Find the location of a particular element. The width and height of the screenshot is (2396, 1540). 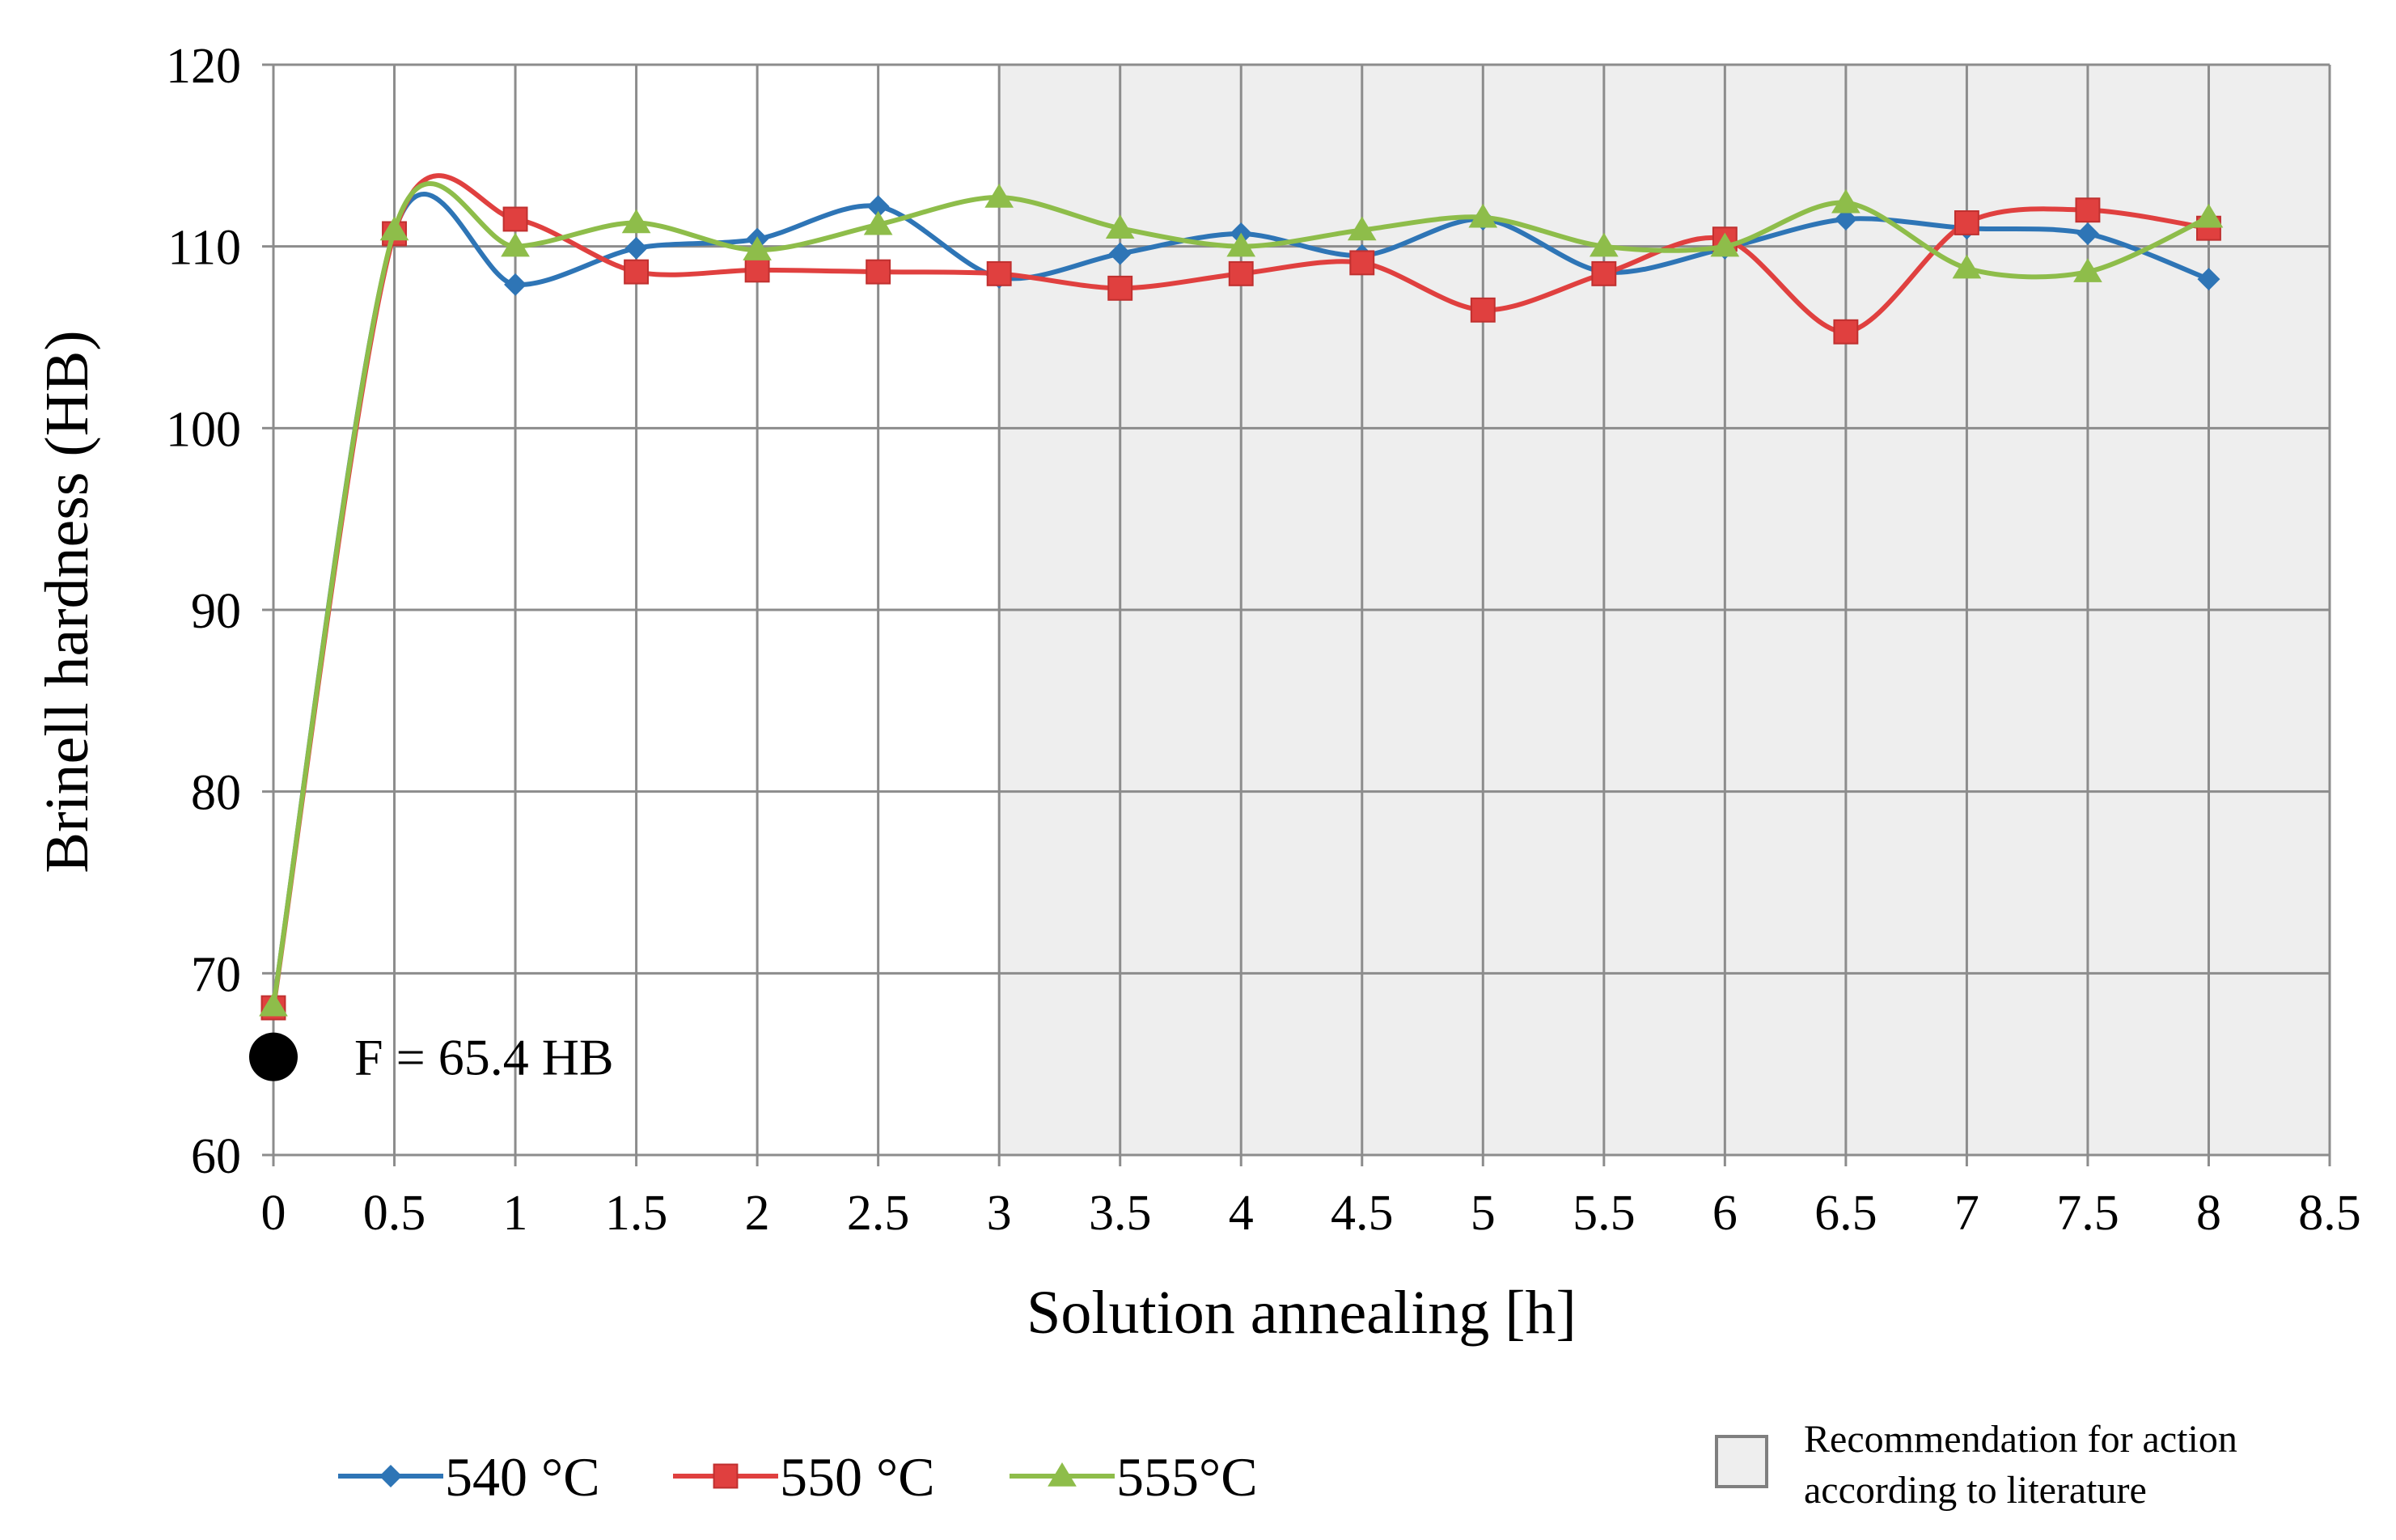

reference-dot is located at coordinates (273, 1056).